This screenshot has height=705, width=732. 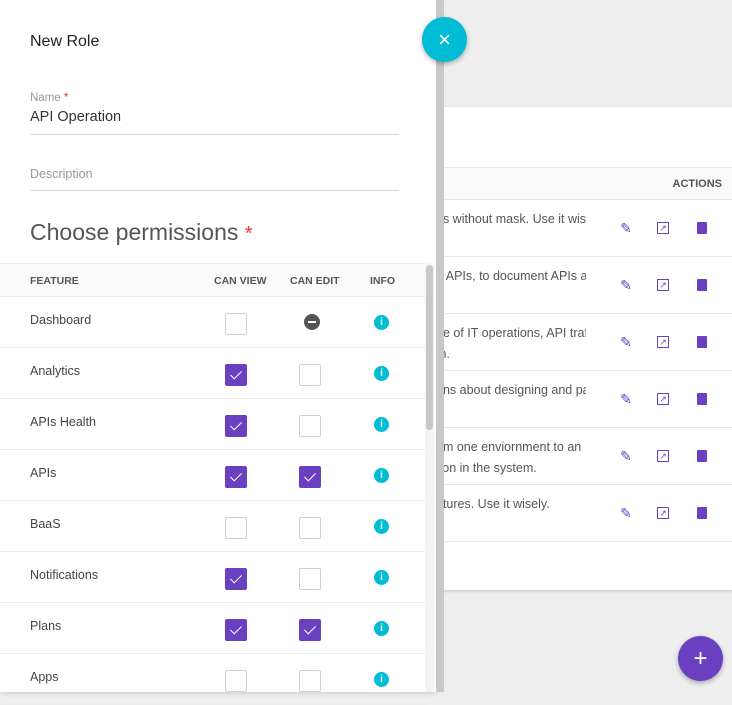 I want to click on permission-row: APIs Health i, so click(x=213, y=424).